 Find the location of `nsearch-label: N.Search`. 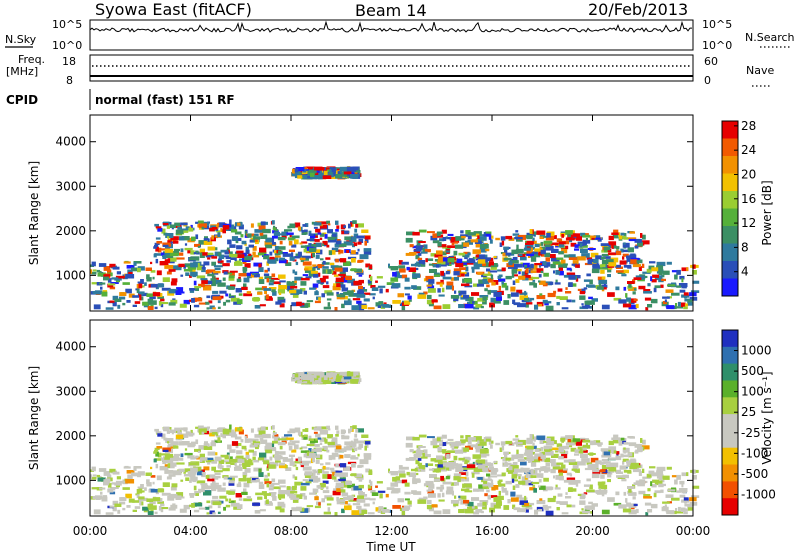

nsearch-label: N.Search is located at coordinates (770, 37).